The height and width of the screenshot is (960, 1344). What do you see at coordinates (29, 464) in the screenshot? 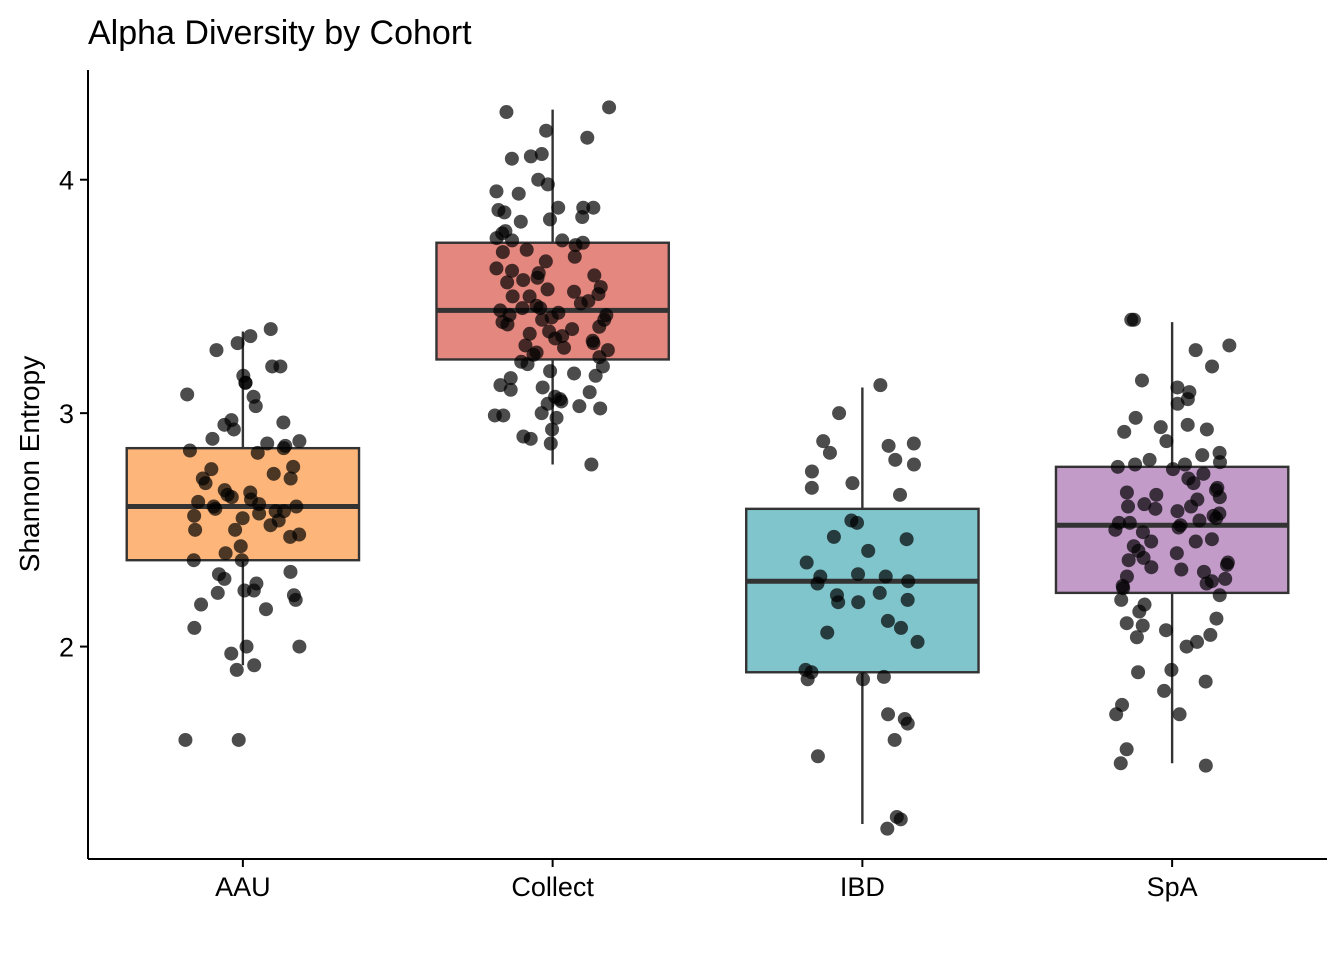
I see `y-axis-title: Shannon Entropy` at bounding box center [29, 464].